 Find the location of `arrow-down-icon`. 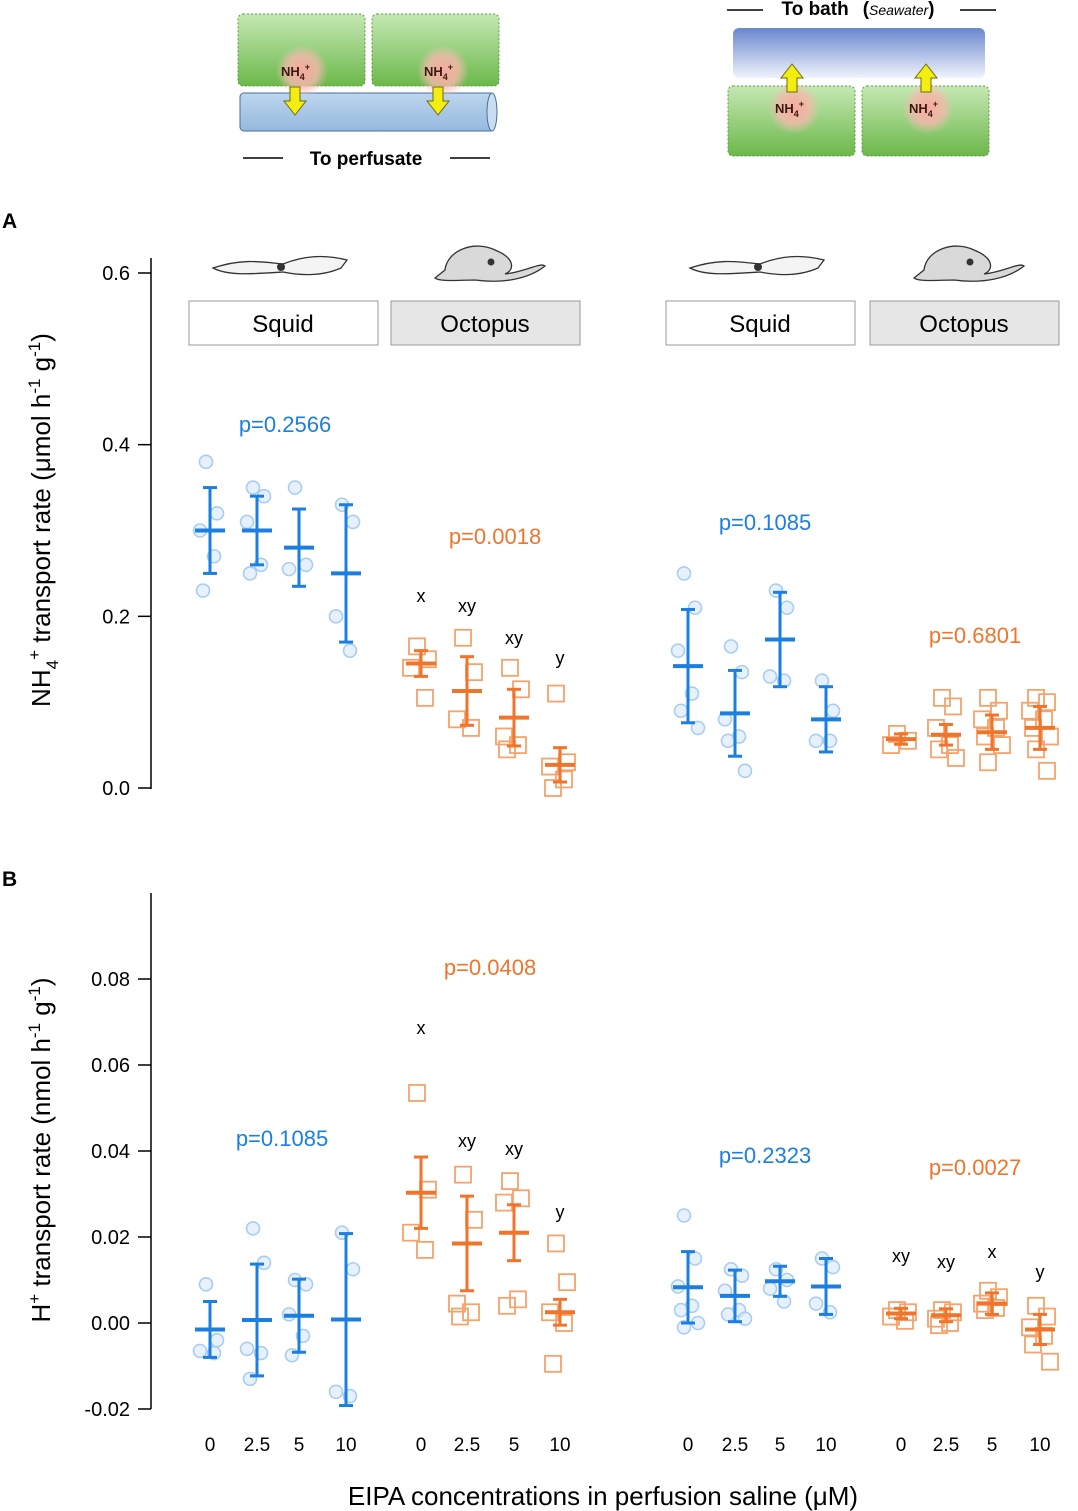

arrow-down-icon is located at coordinates (295, 101).